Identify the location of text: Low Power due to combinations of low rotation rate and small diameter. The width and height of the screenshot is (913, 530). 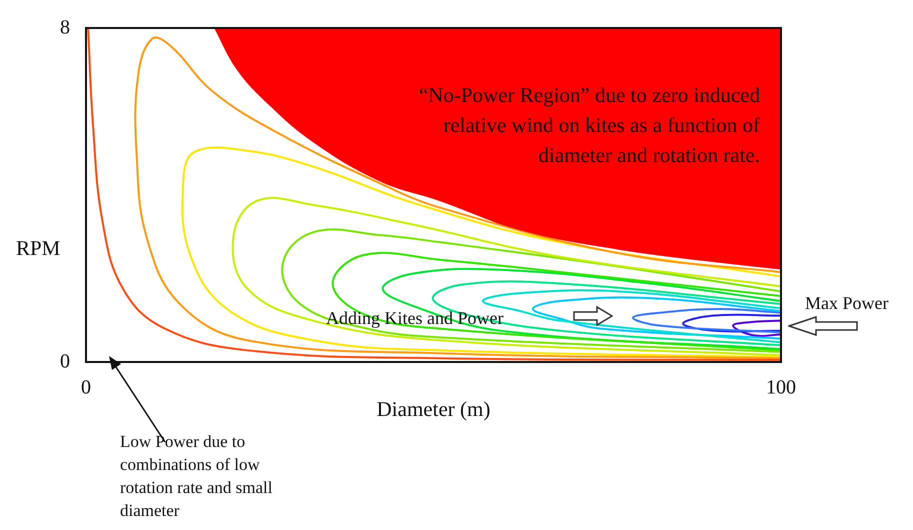
(197, 476).